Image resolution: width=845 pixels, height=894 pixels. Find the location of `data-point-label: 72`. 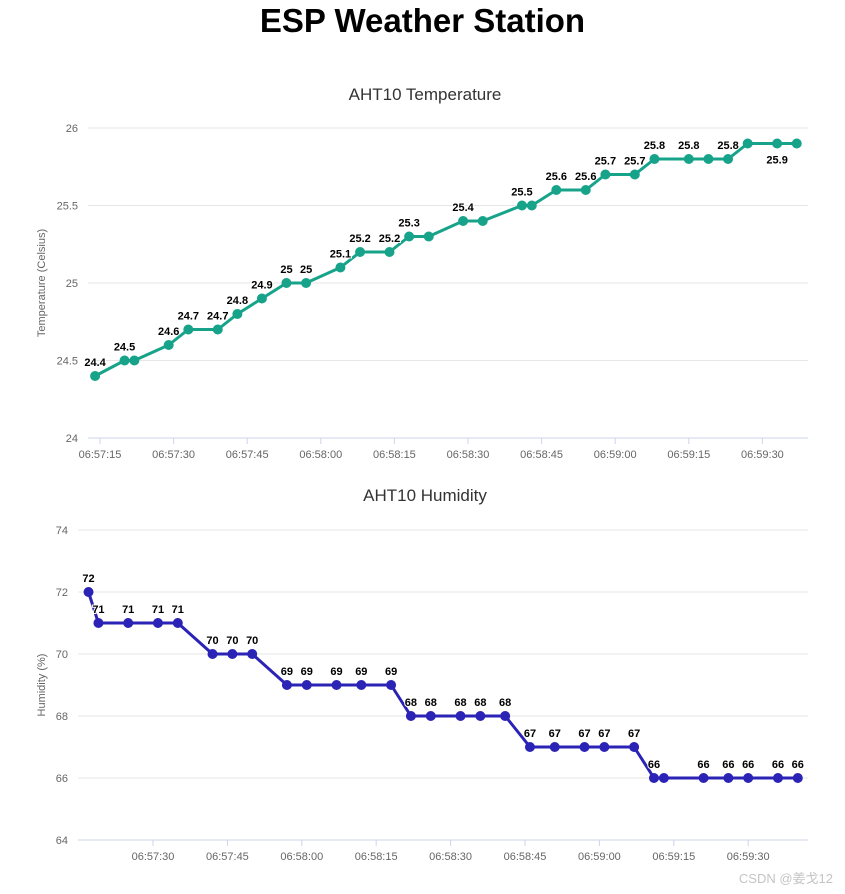

data-point-label: 72 is located at coordinates (88, 579).